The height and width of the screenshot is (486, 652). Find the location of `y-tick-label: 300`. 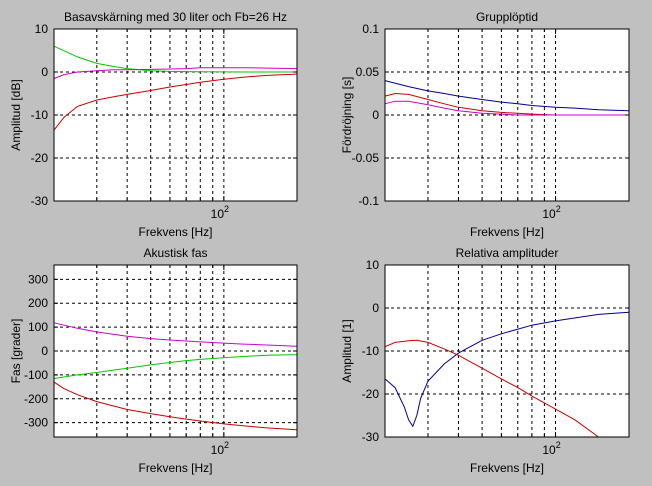

y-tick-label: 300 is located at coordinates (38, 279).